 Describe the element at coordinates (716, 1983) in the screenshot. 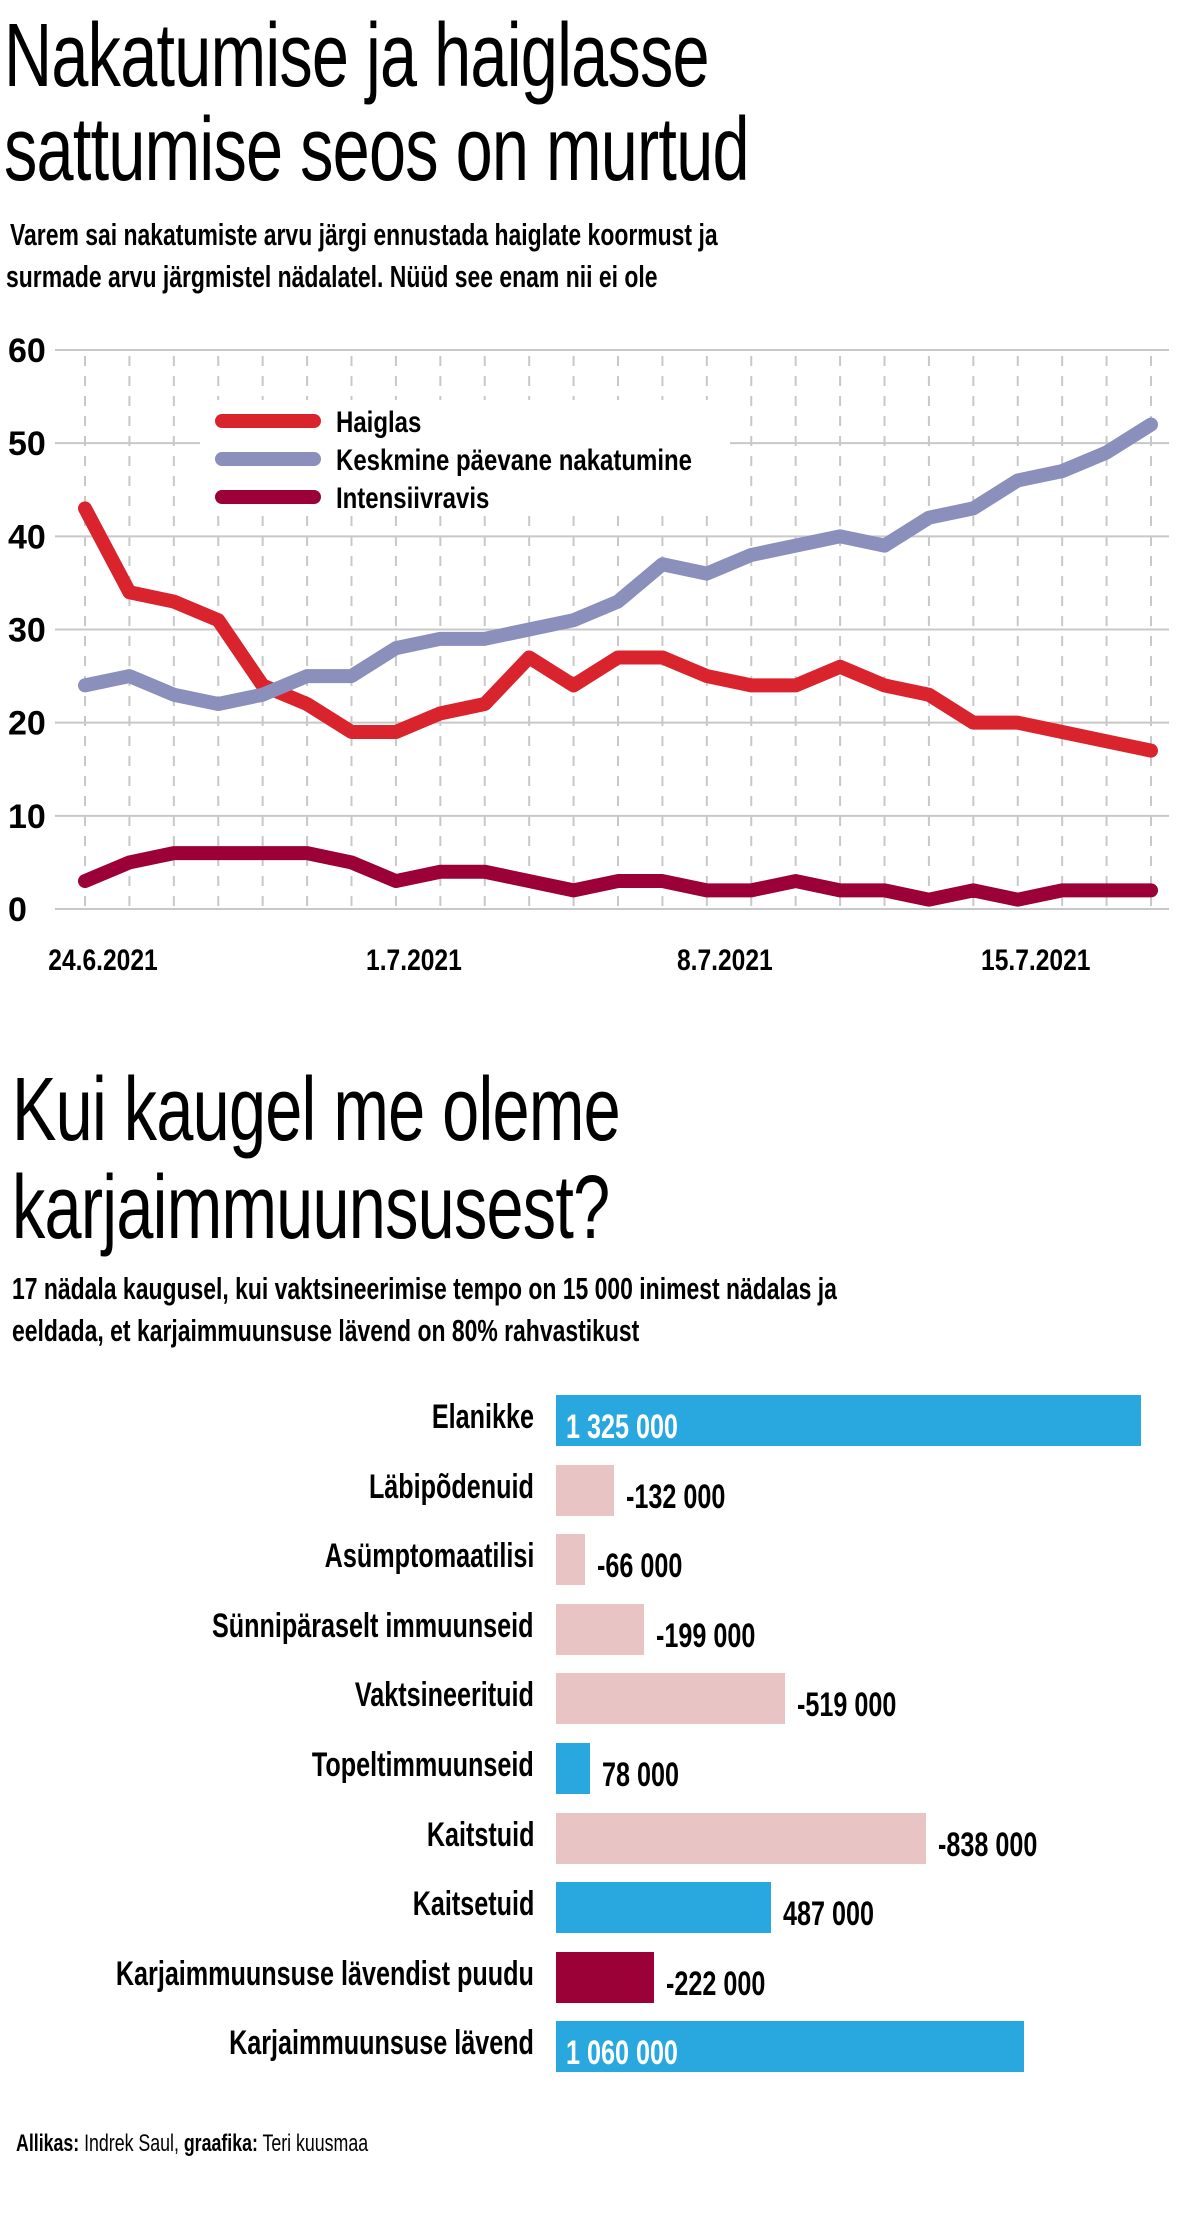

I see `bar-value-label: -222 000` at that location.